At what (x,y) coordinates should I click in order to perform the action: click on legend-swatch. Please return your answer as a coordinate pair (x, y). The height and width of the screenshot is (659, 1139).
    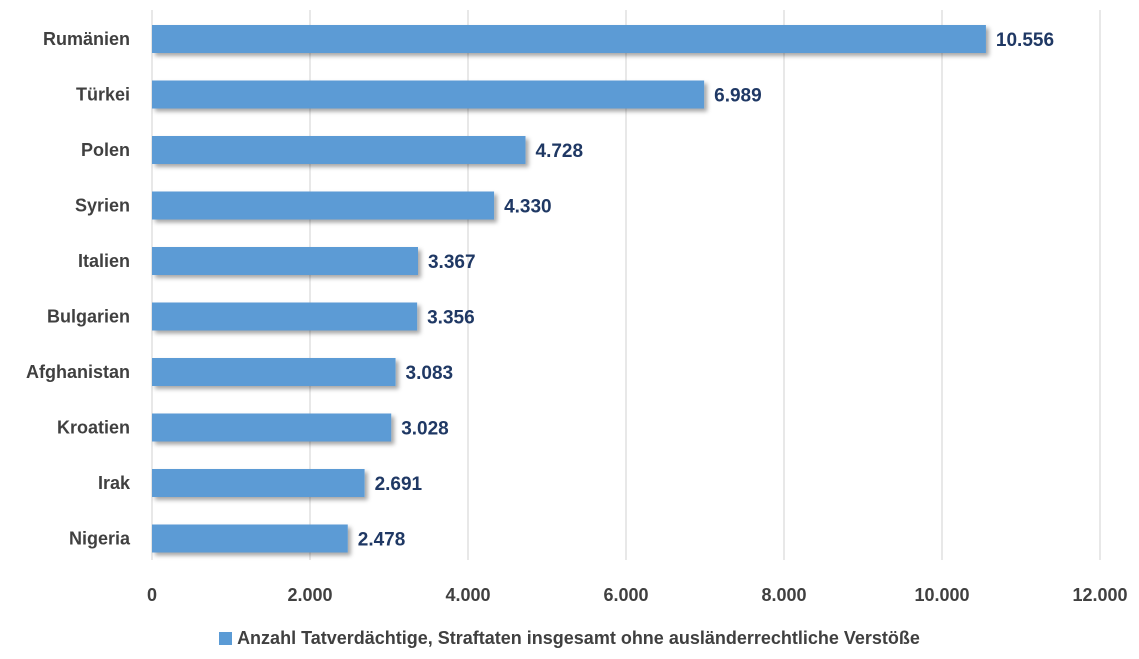
    Looking at the image, I should click on (226, 638).